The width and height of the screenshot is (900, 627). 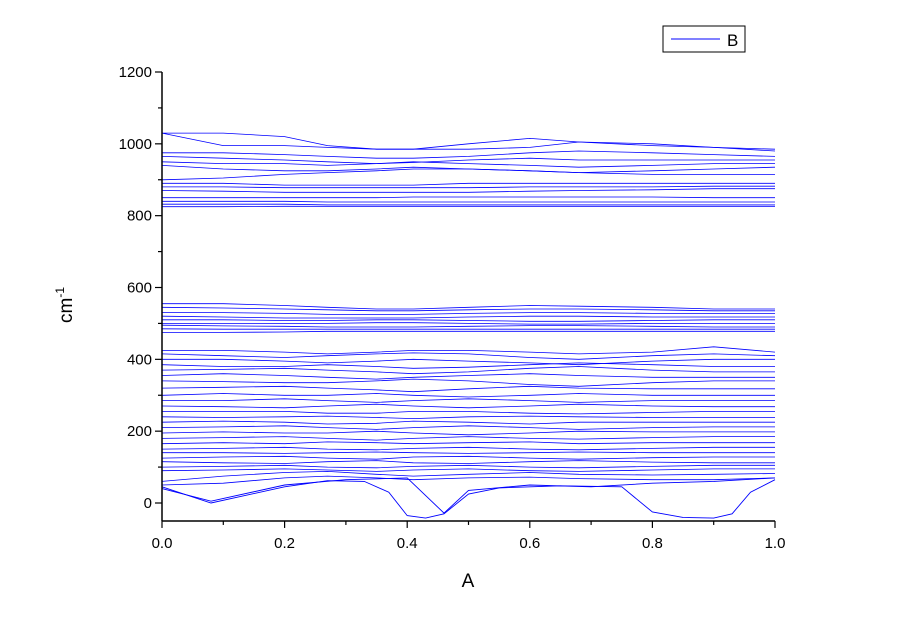 I want to click on x-tick-label: 1.0, so click(x=775, y=543).